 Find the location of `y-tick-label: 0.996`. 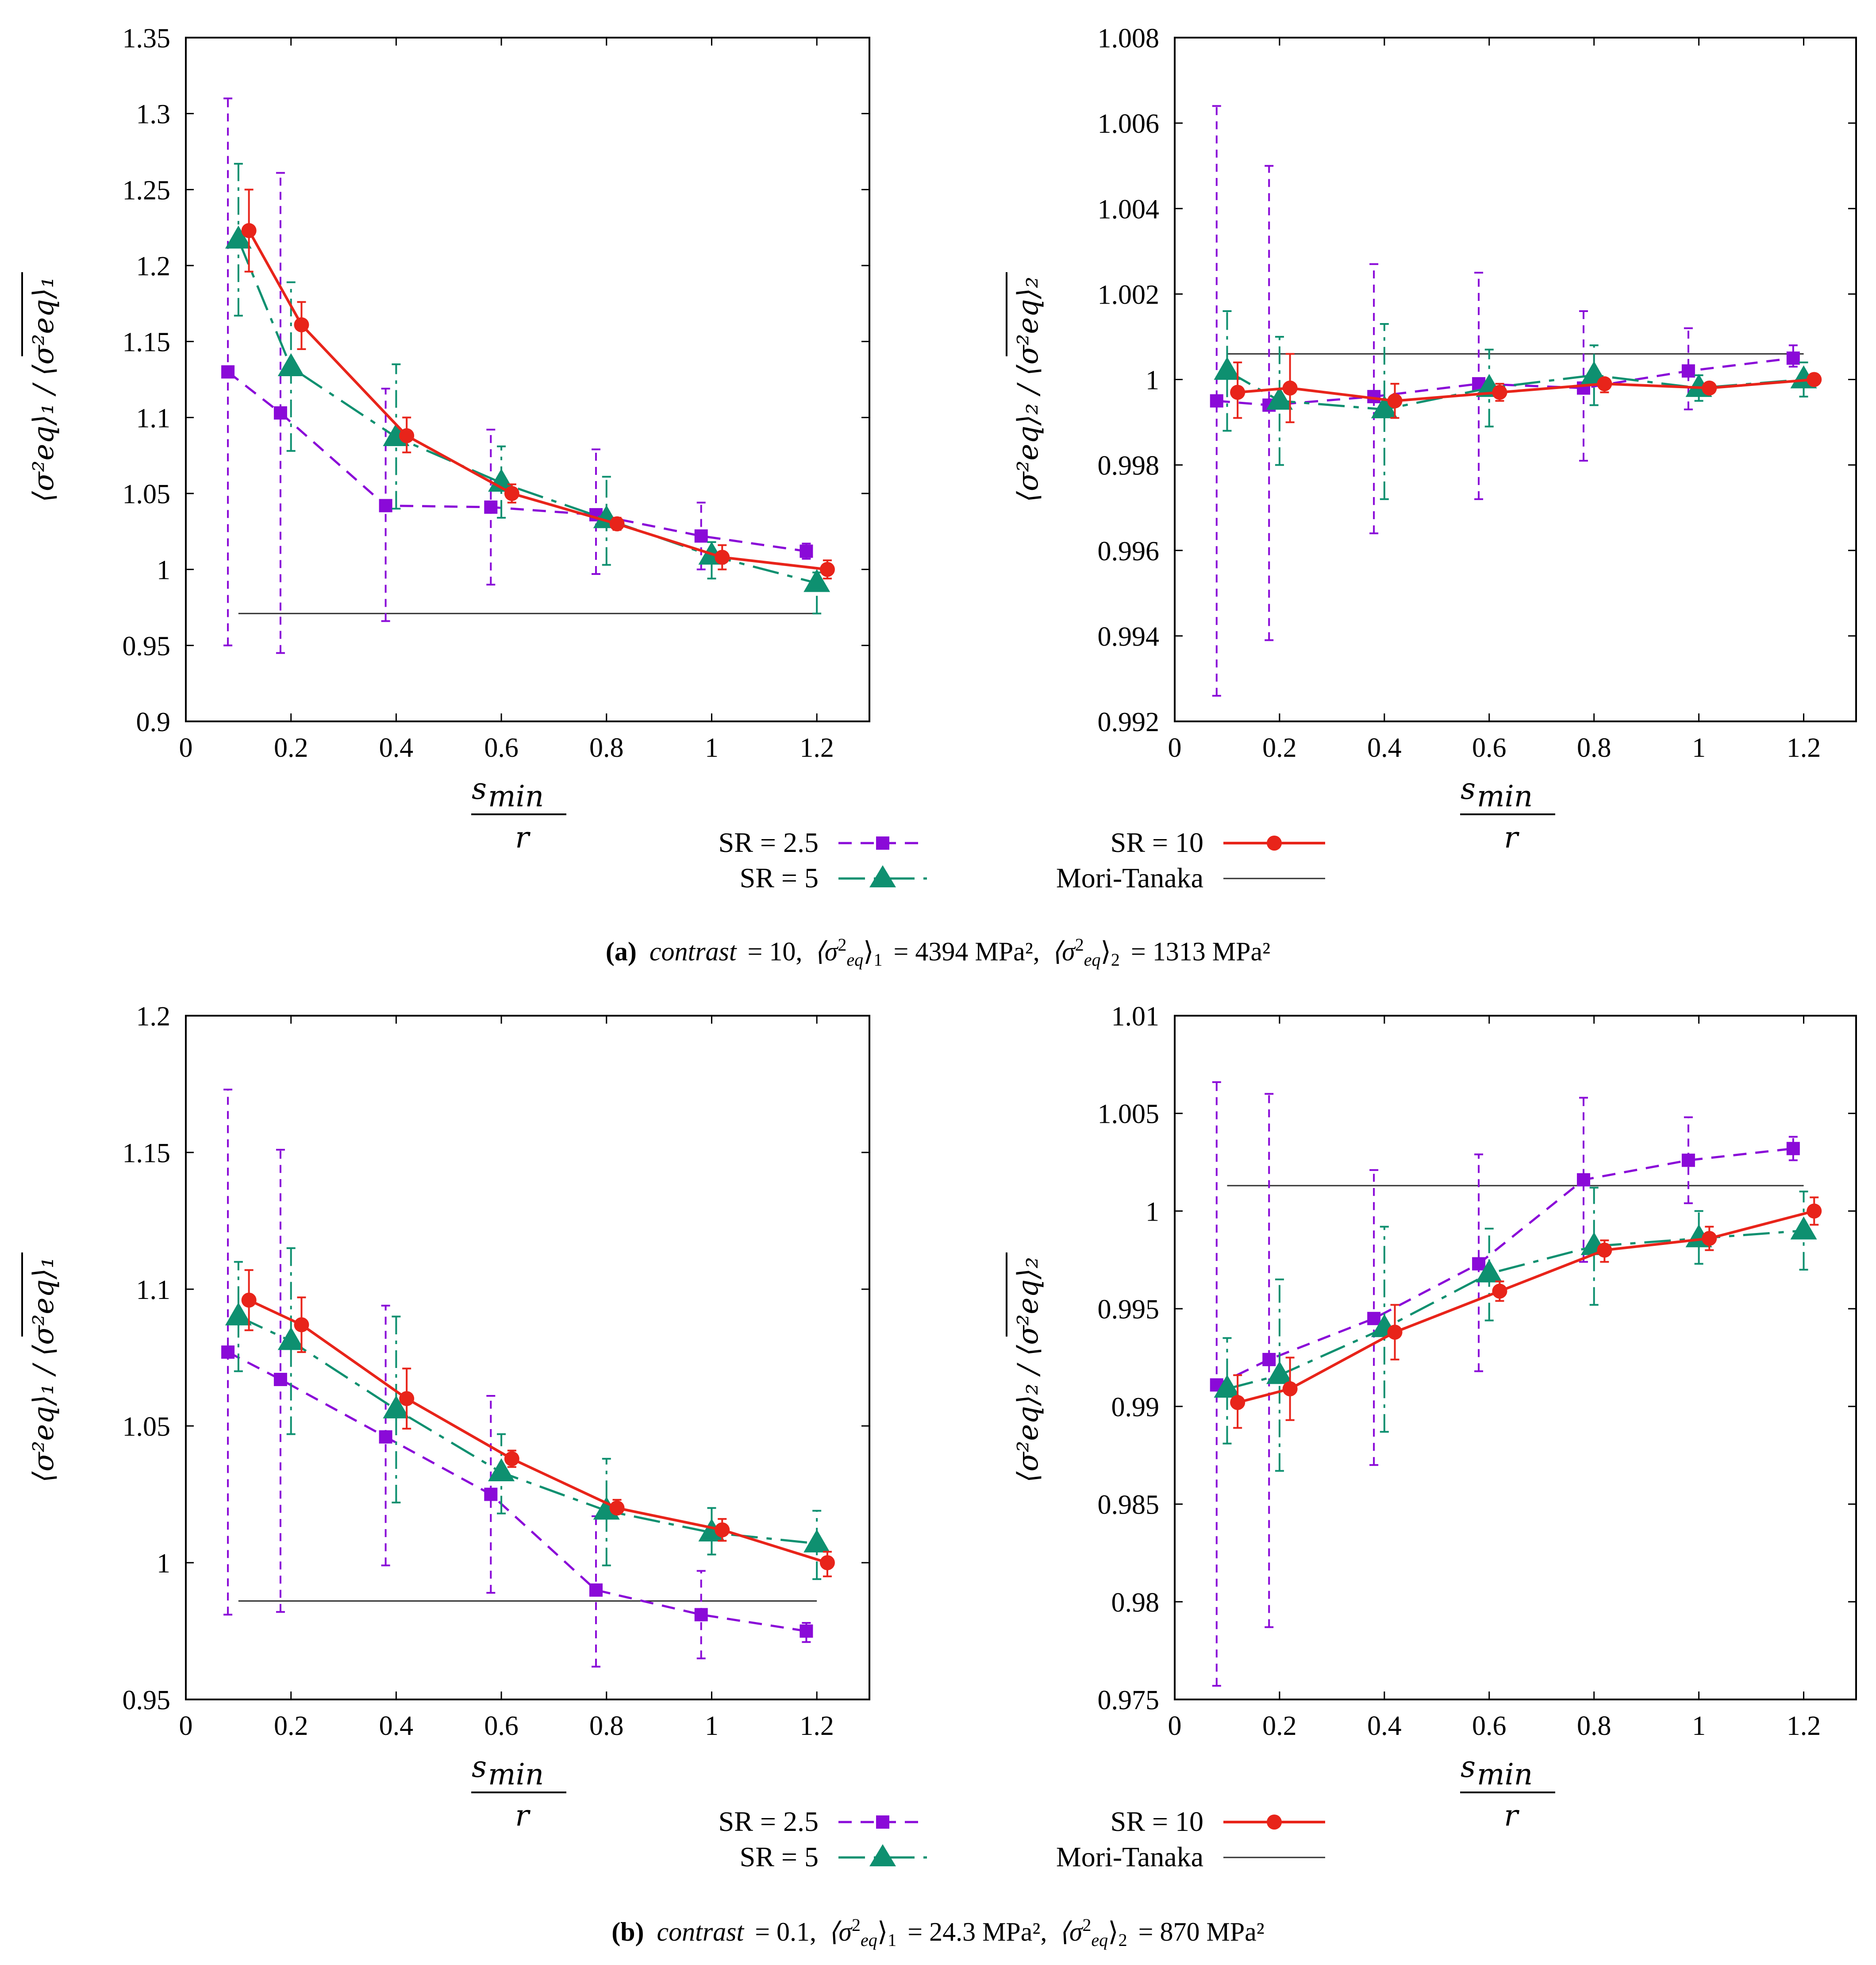

y-tick-label: 0.996 is located at coordinates (1129, 551).